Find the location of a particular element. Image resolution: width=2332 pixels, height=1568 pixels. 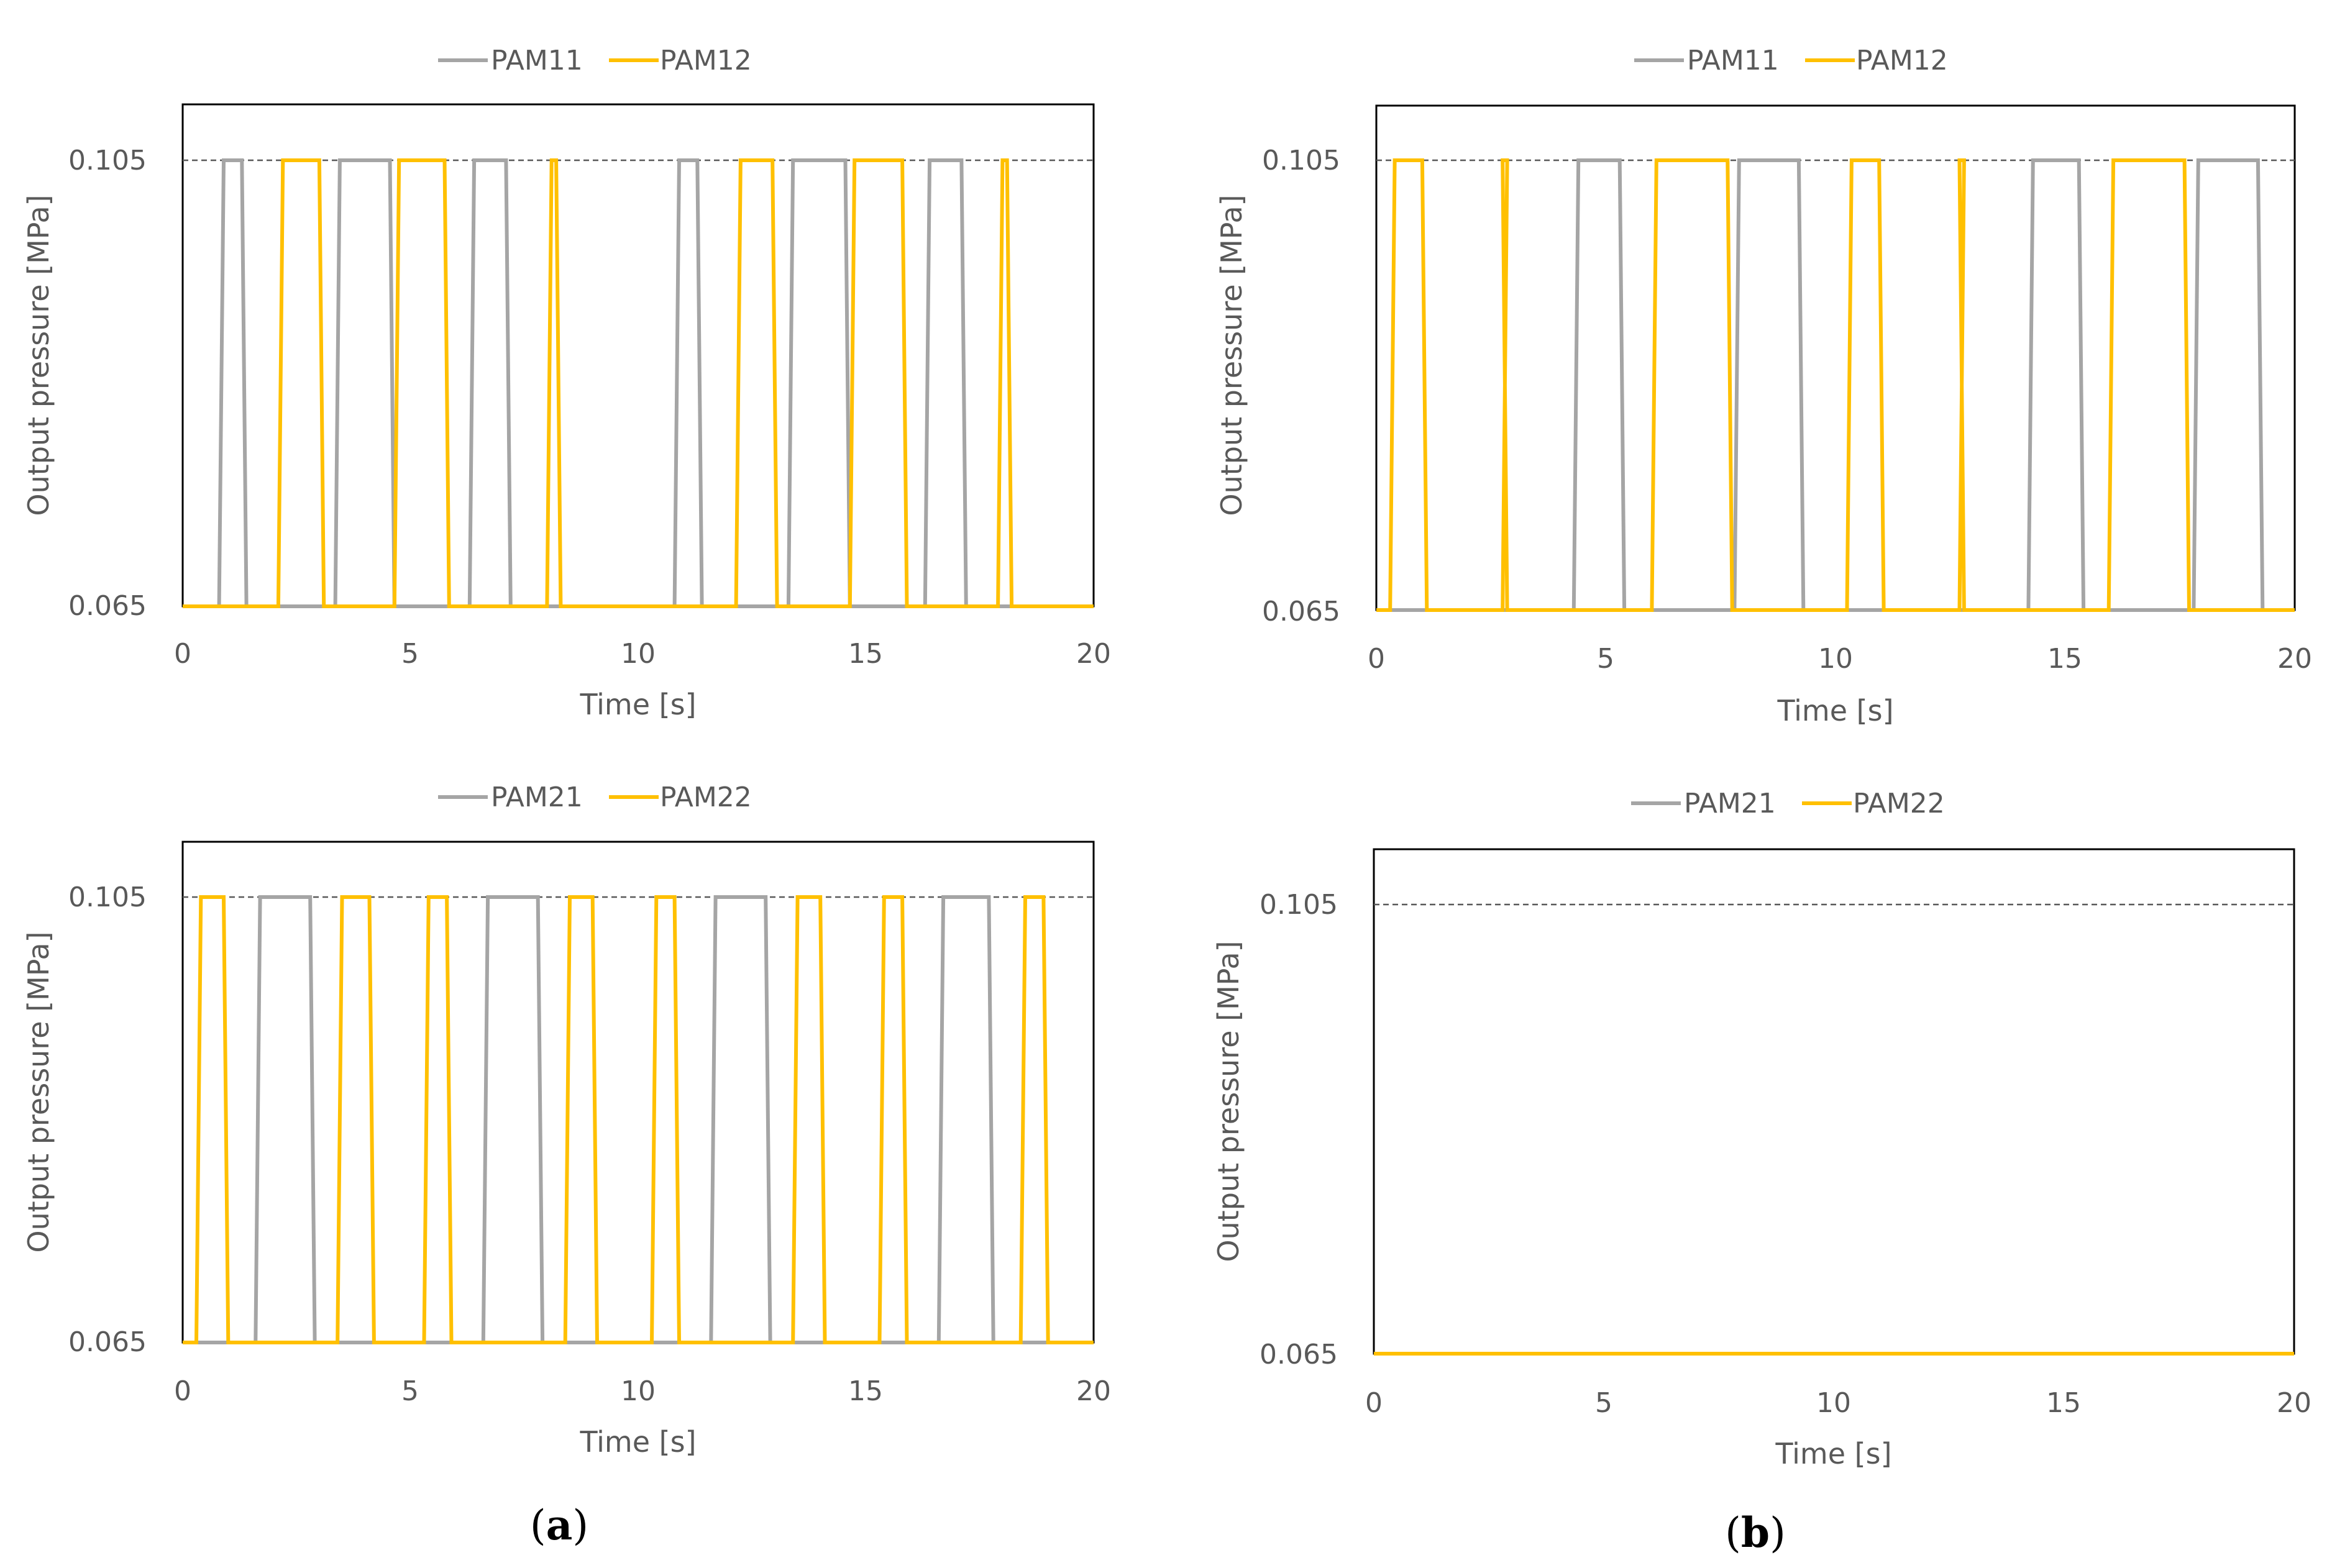

series-line-pam22 is located at coordinates (638, 1119).